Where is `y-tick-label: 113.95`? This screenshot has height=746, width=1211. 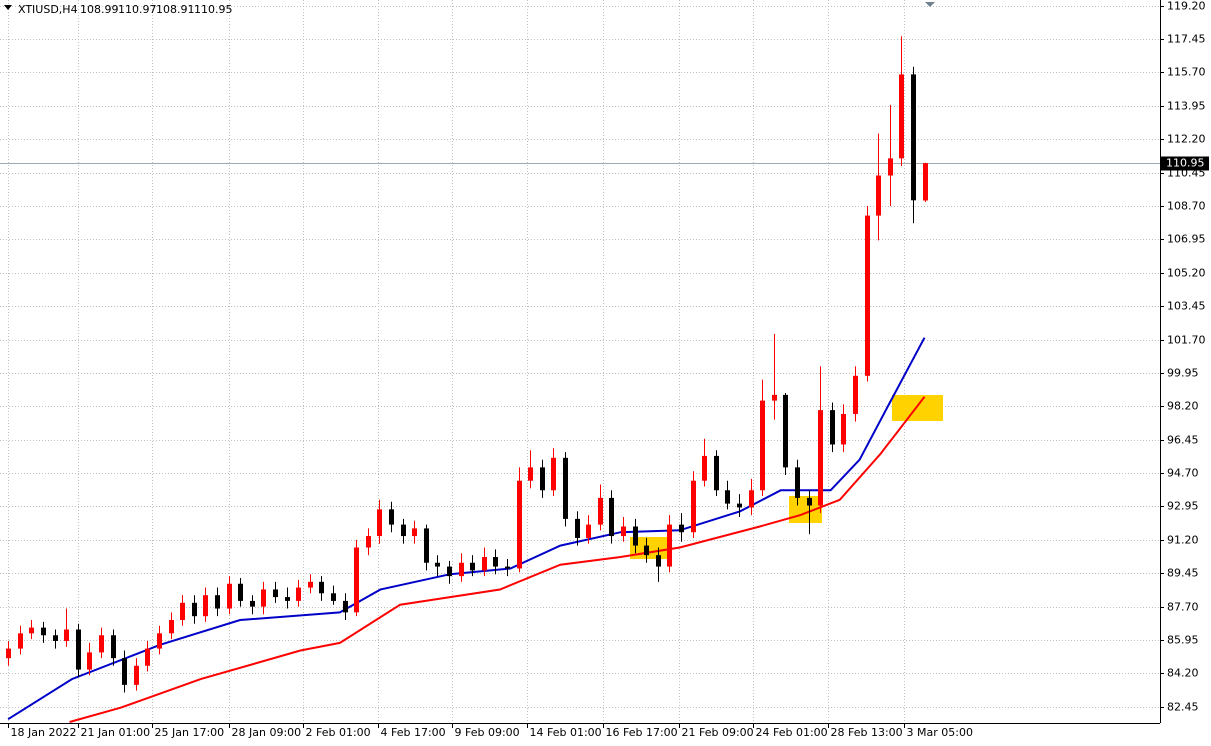
y-tick-label: 113.95 is located at coordinates (1186, 106).